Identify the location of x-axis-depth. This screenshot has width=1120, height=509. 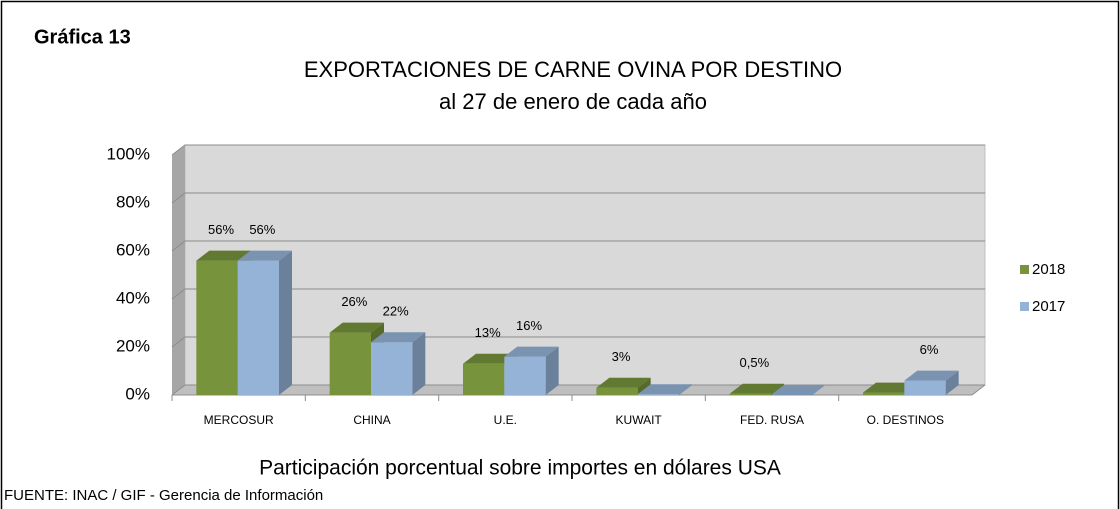
(978, 390).